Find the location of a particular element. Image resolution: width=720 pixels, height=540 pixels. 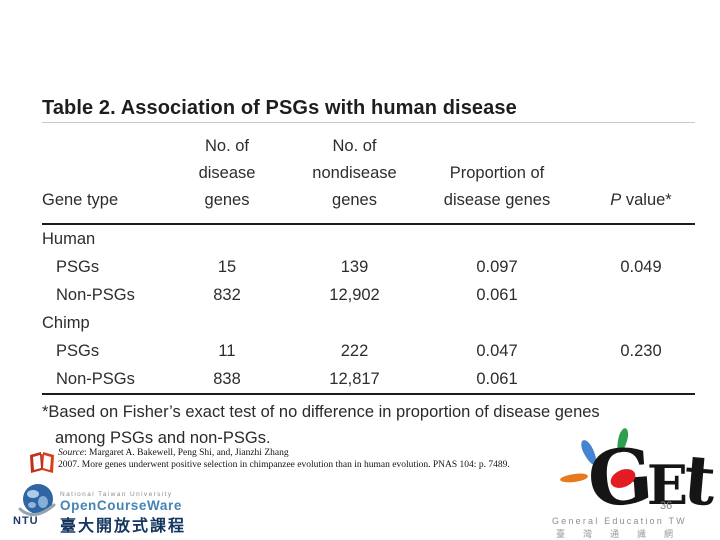

title-rule is located at coordinates (368, 122).